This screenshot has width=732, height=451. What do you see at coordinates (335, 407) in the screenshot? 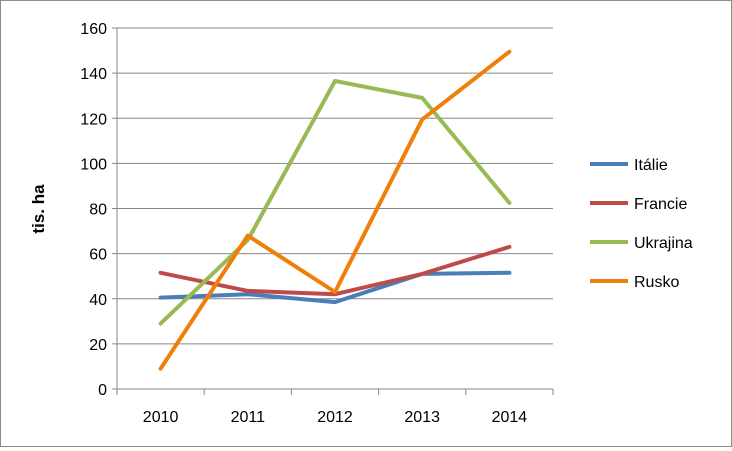
I see `x-axis: 2010 2011 2012 2013 2014` at bounding box center [335, 407].